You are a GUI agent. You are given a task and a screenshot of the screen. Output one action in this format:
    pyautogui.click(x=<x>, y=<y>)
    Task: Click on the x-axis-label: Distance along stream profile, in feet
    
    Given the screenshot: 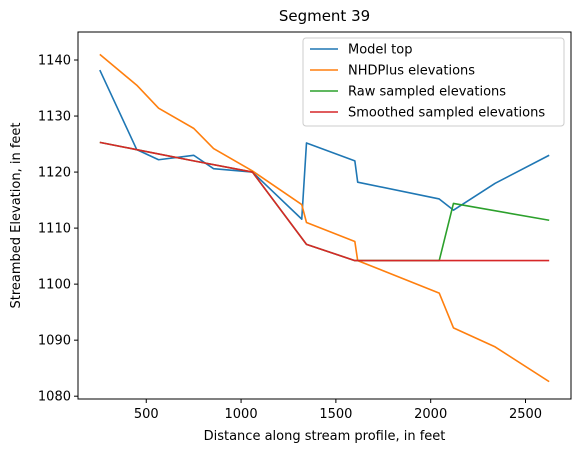 What is the action you would take?
    pyautogui.click(x=325, y=436)
    